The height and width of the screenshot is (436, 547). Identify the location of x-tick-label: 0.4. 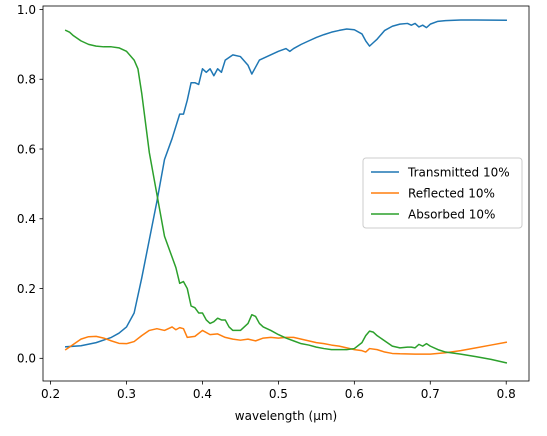
(202, 394).